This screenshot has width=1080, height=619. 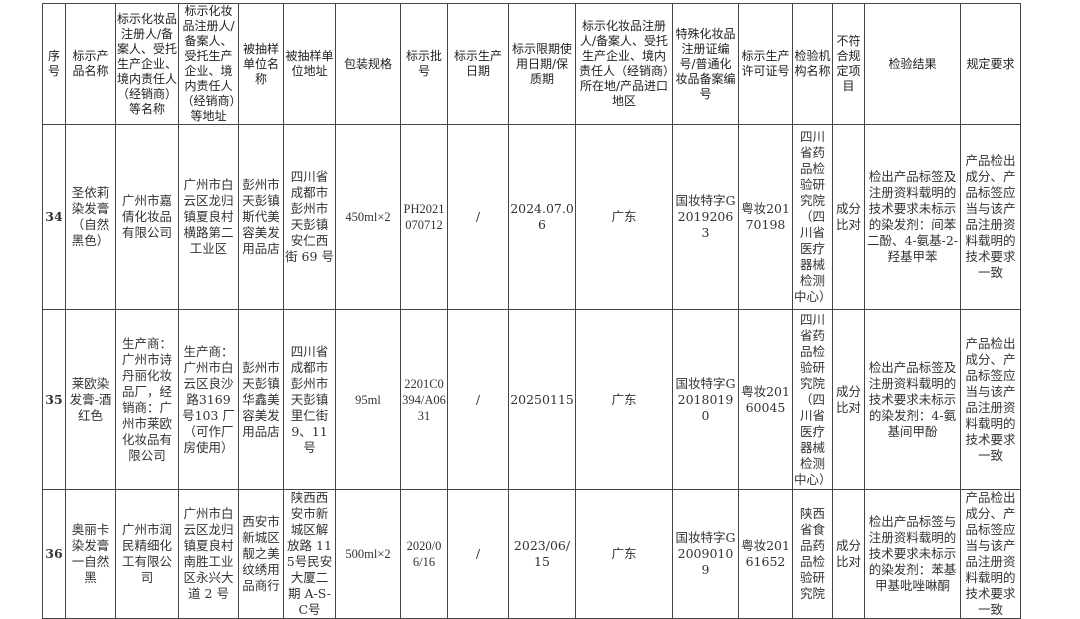 What do you see at coordinates (147, 64) in the screenshot?
I see `header-registrant-name: 标示化妆品注册人/备案人、受托生产企业、境内责任人（经销商）等名称` at bounding box center [147, 64].